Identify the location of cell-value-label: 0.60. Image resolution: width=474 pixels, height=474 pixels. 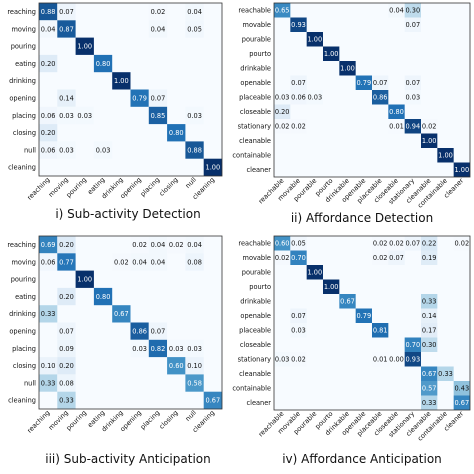
(176, 366).